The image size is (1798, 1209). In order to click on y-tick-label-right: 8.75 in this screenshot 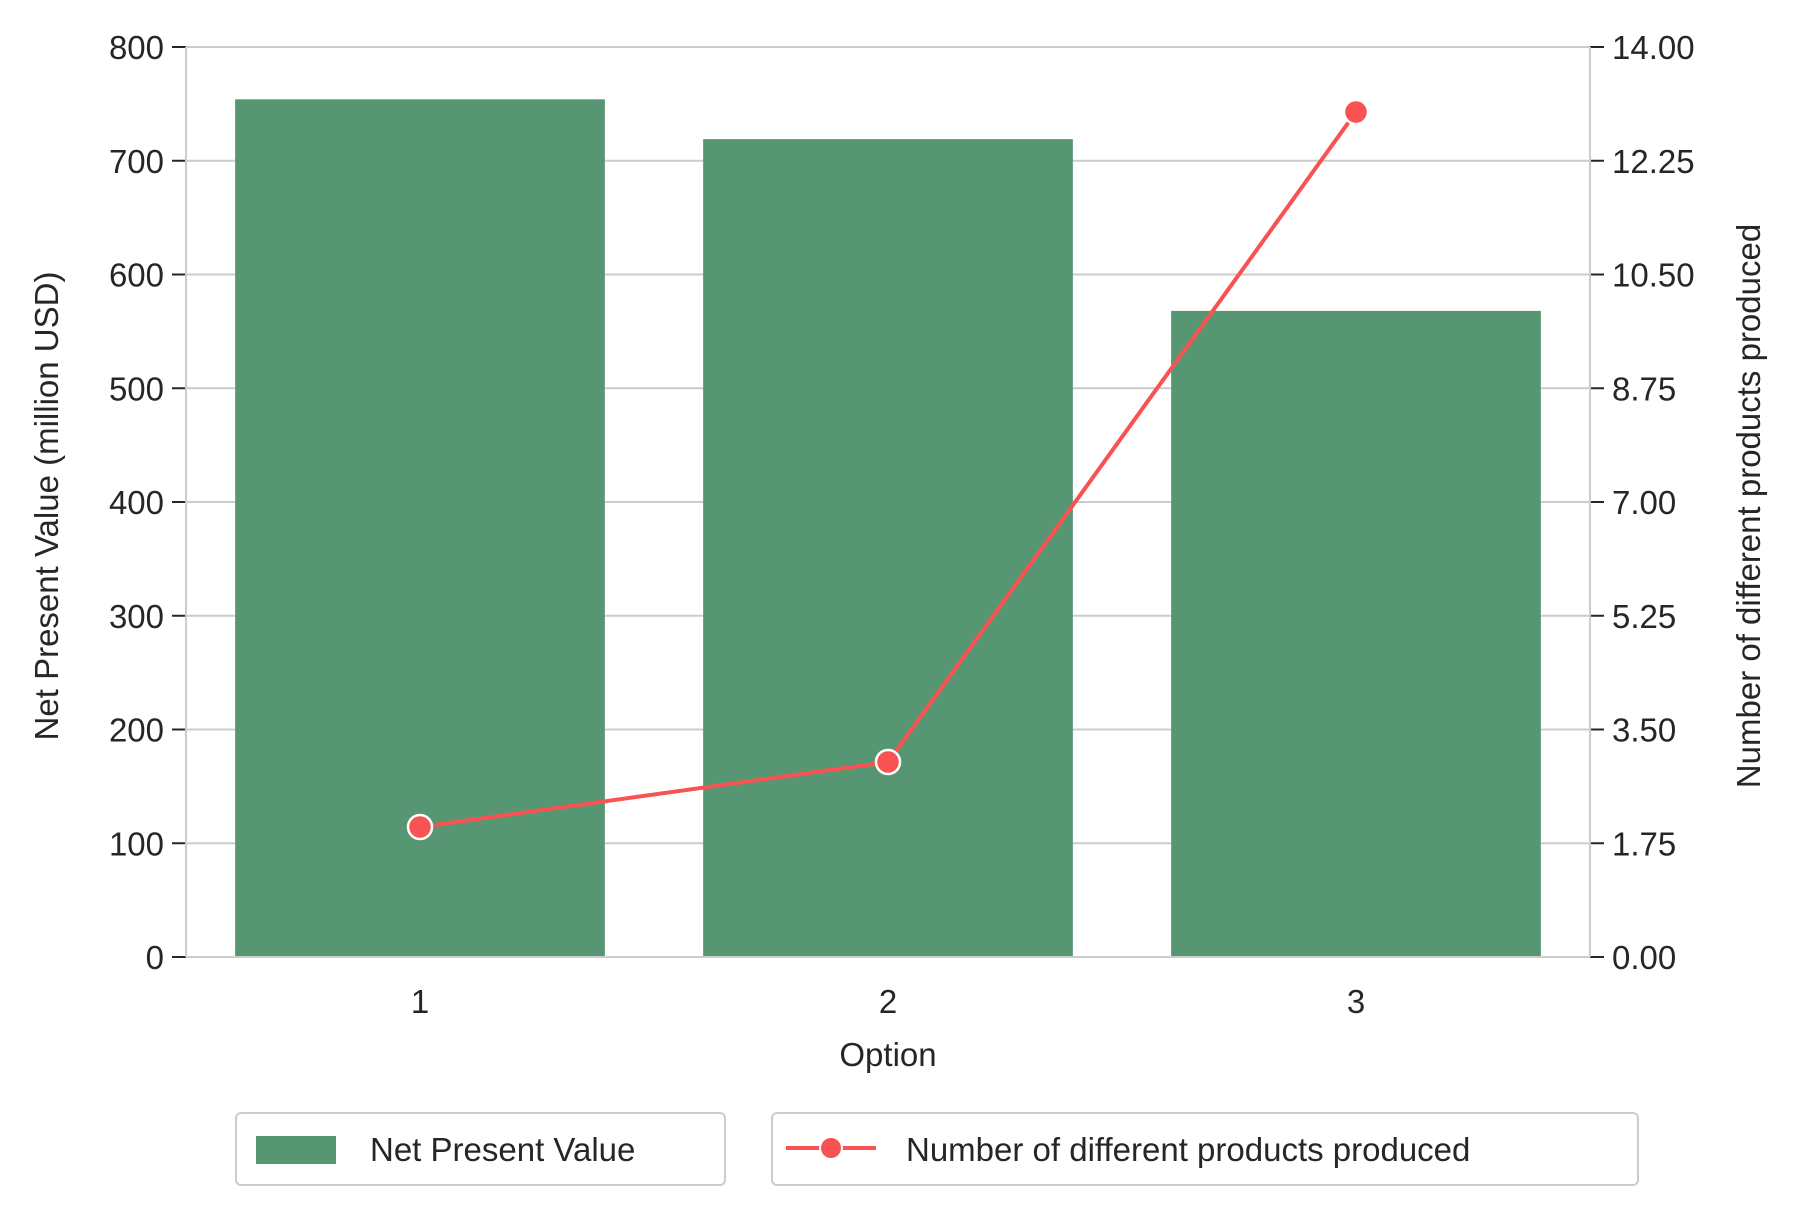, I will do `click(1644, 388)`.